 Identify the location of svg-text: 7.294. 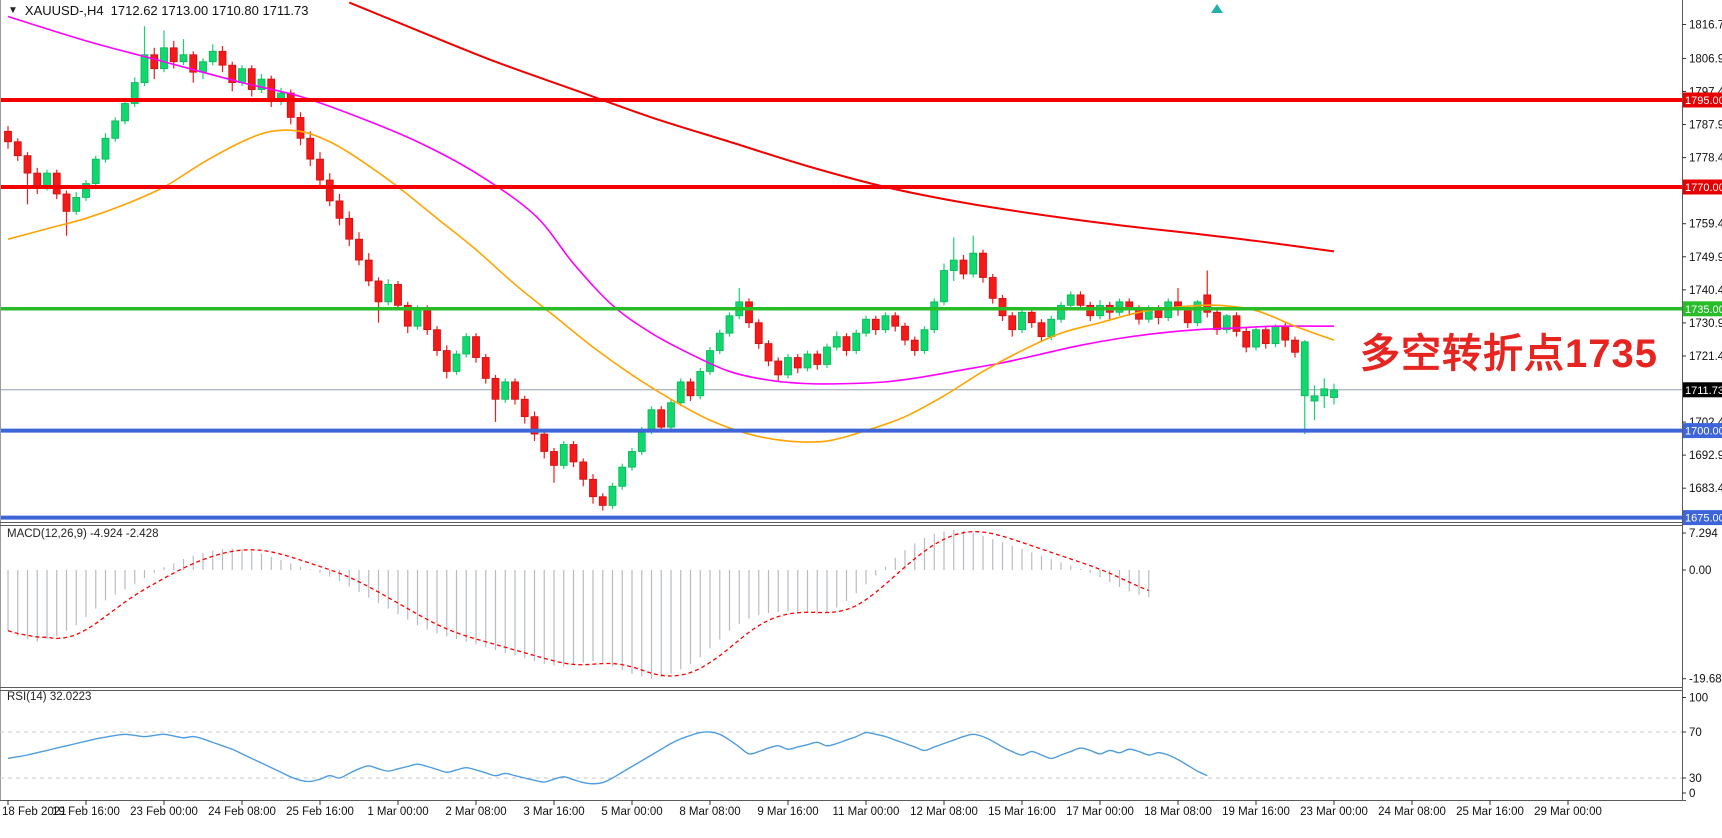
(1703, 534).